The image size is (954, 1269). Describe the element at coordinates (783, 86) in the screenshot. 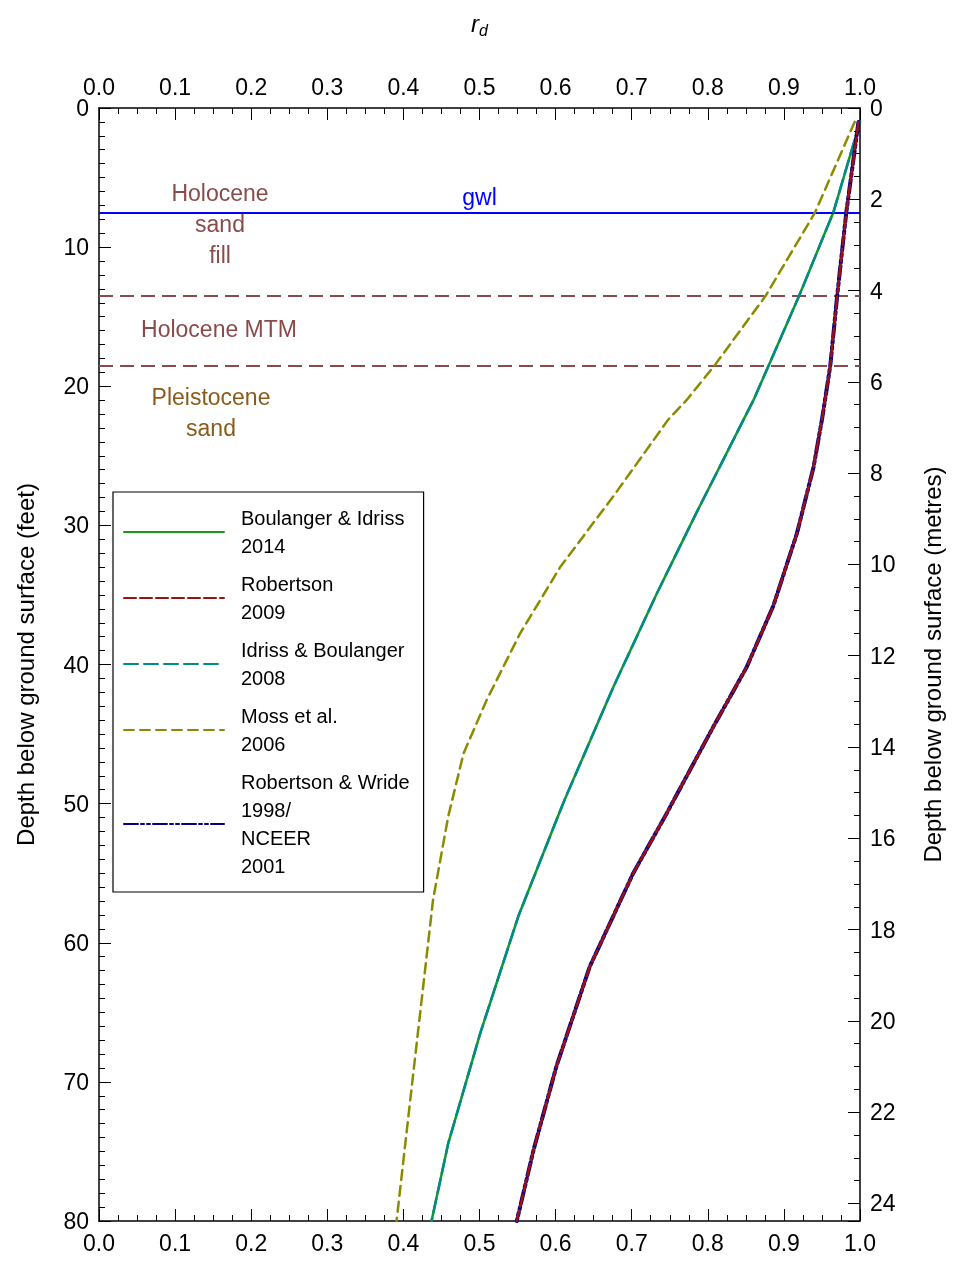

I see `x2-tick-label: 0.9` at that location.